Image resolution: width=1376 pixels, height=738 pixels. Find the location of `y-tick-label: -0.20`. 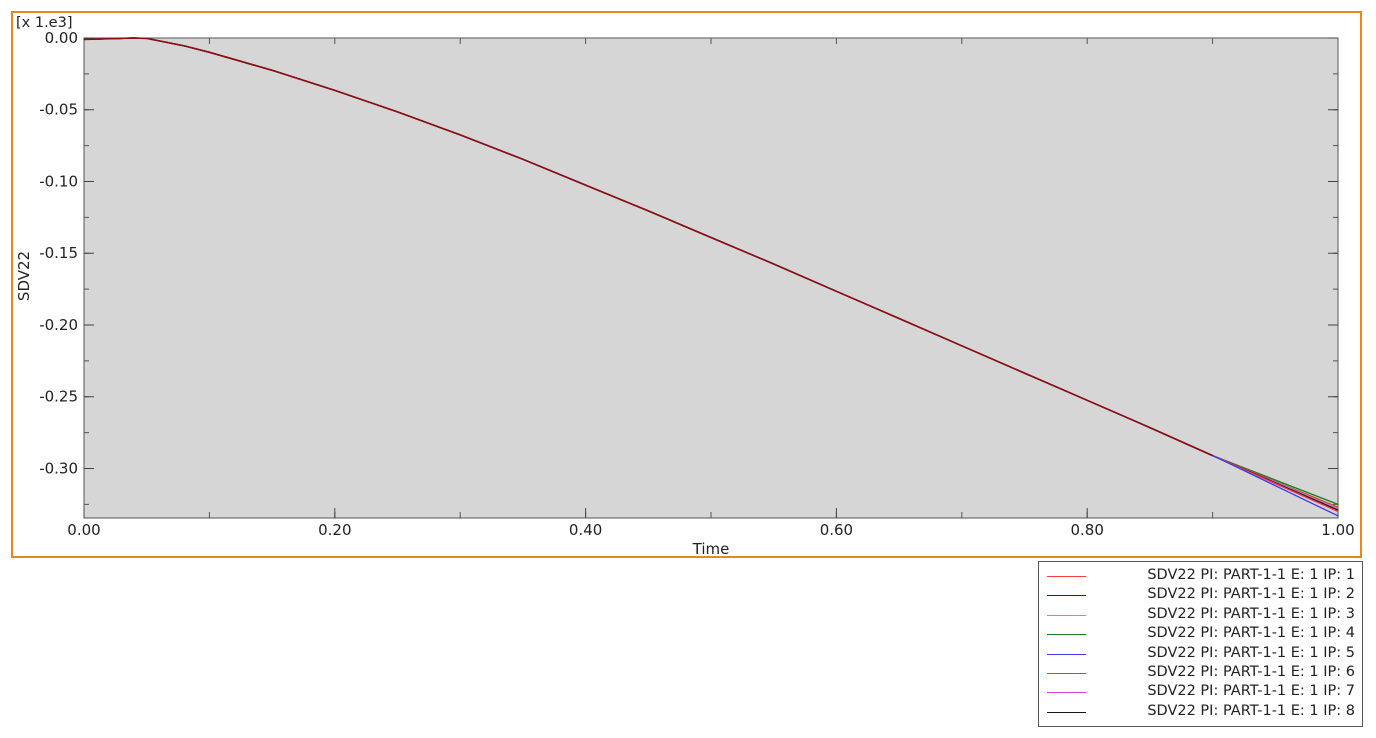

y-tick-label: -0.20 is located at coordinates (58, 325).